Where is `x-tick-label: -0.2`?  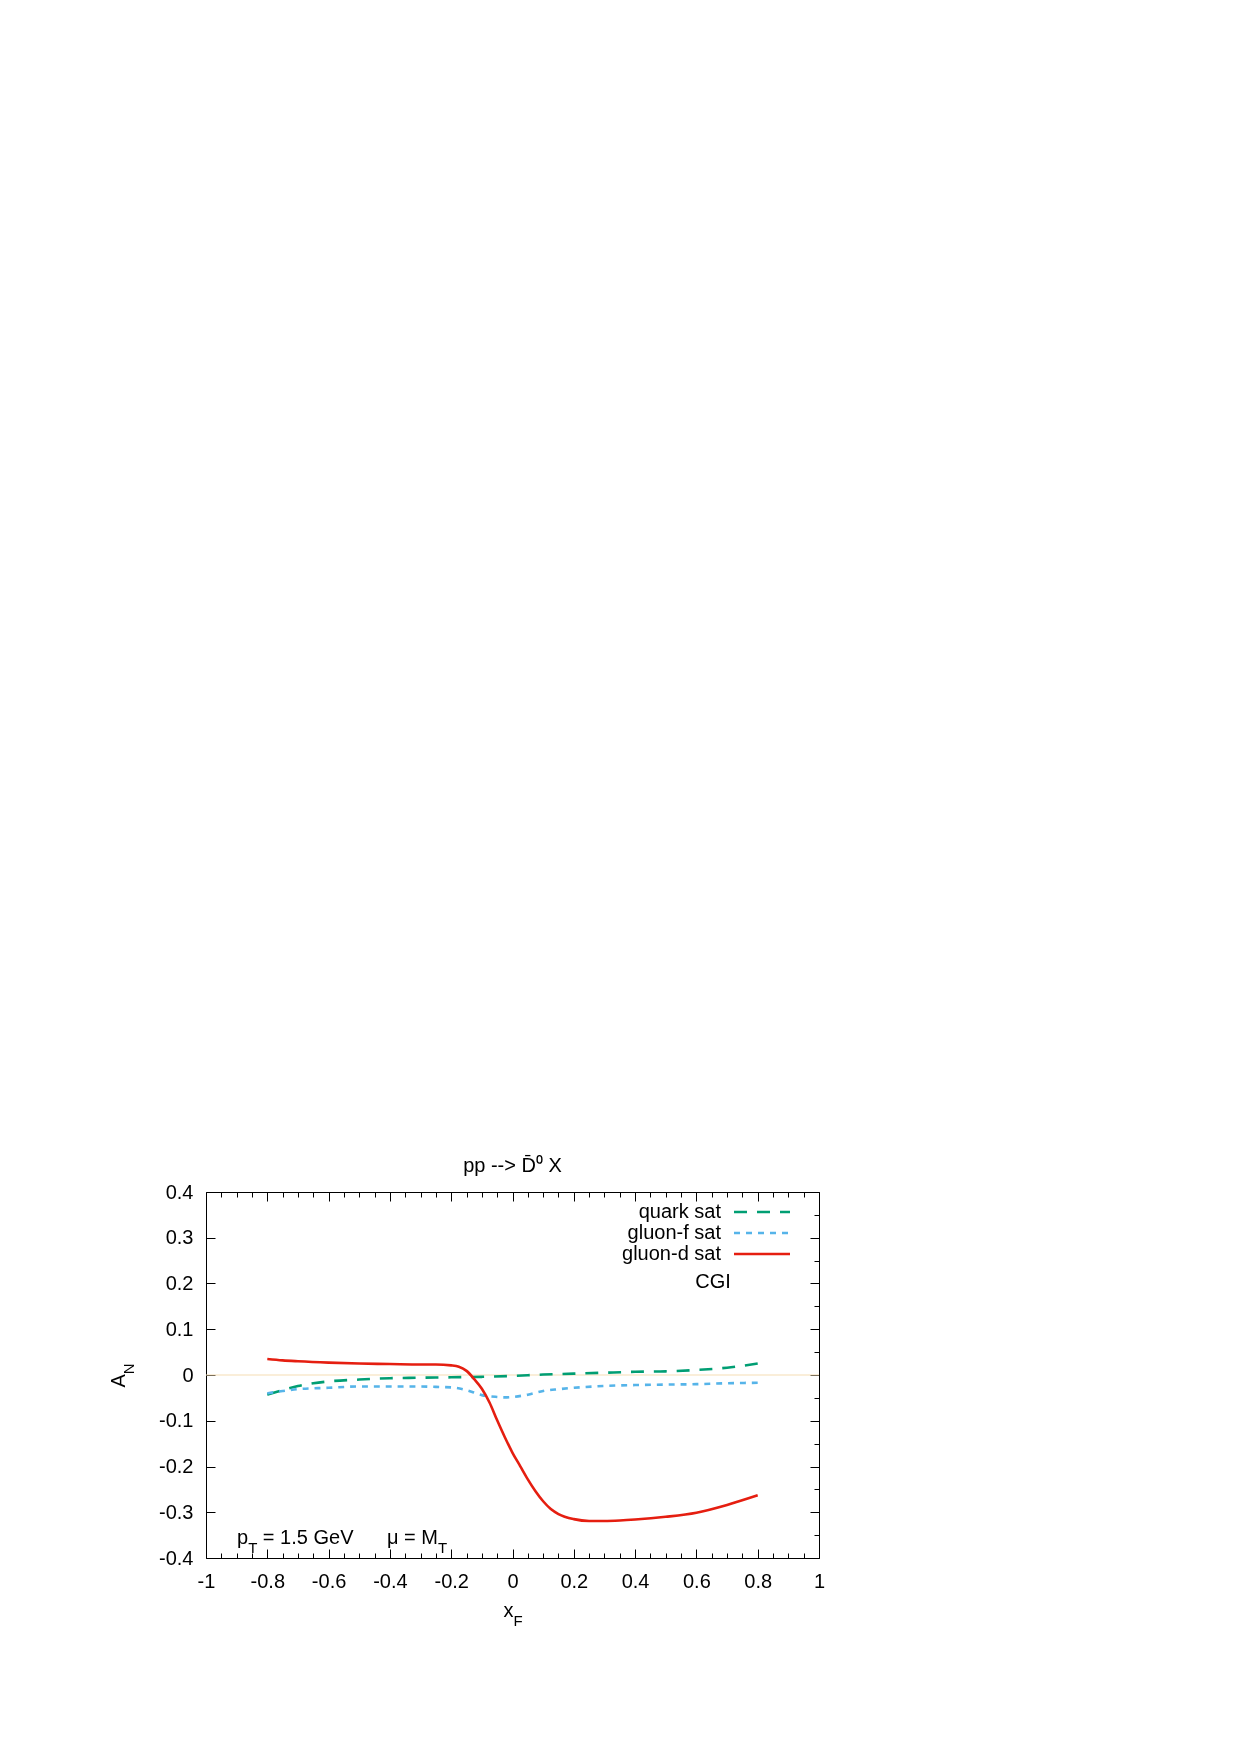
x-tick-label: -0.2 is located at coordinates (451, 1580).